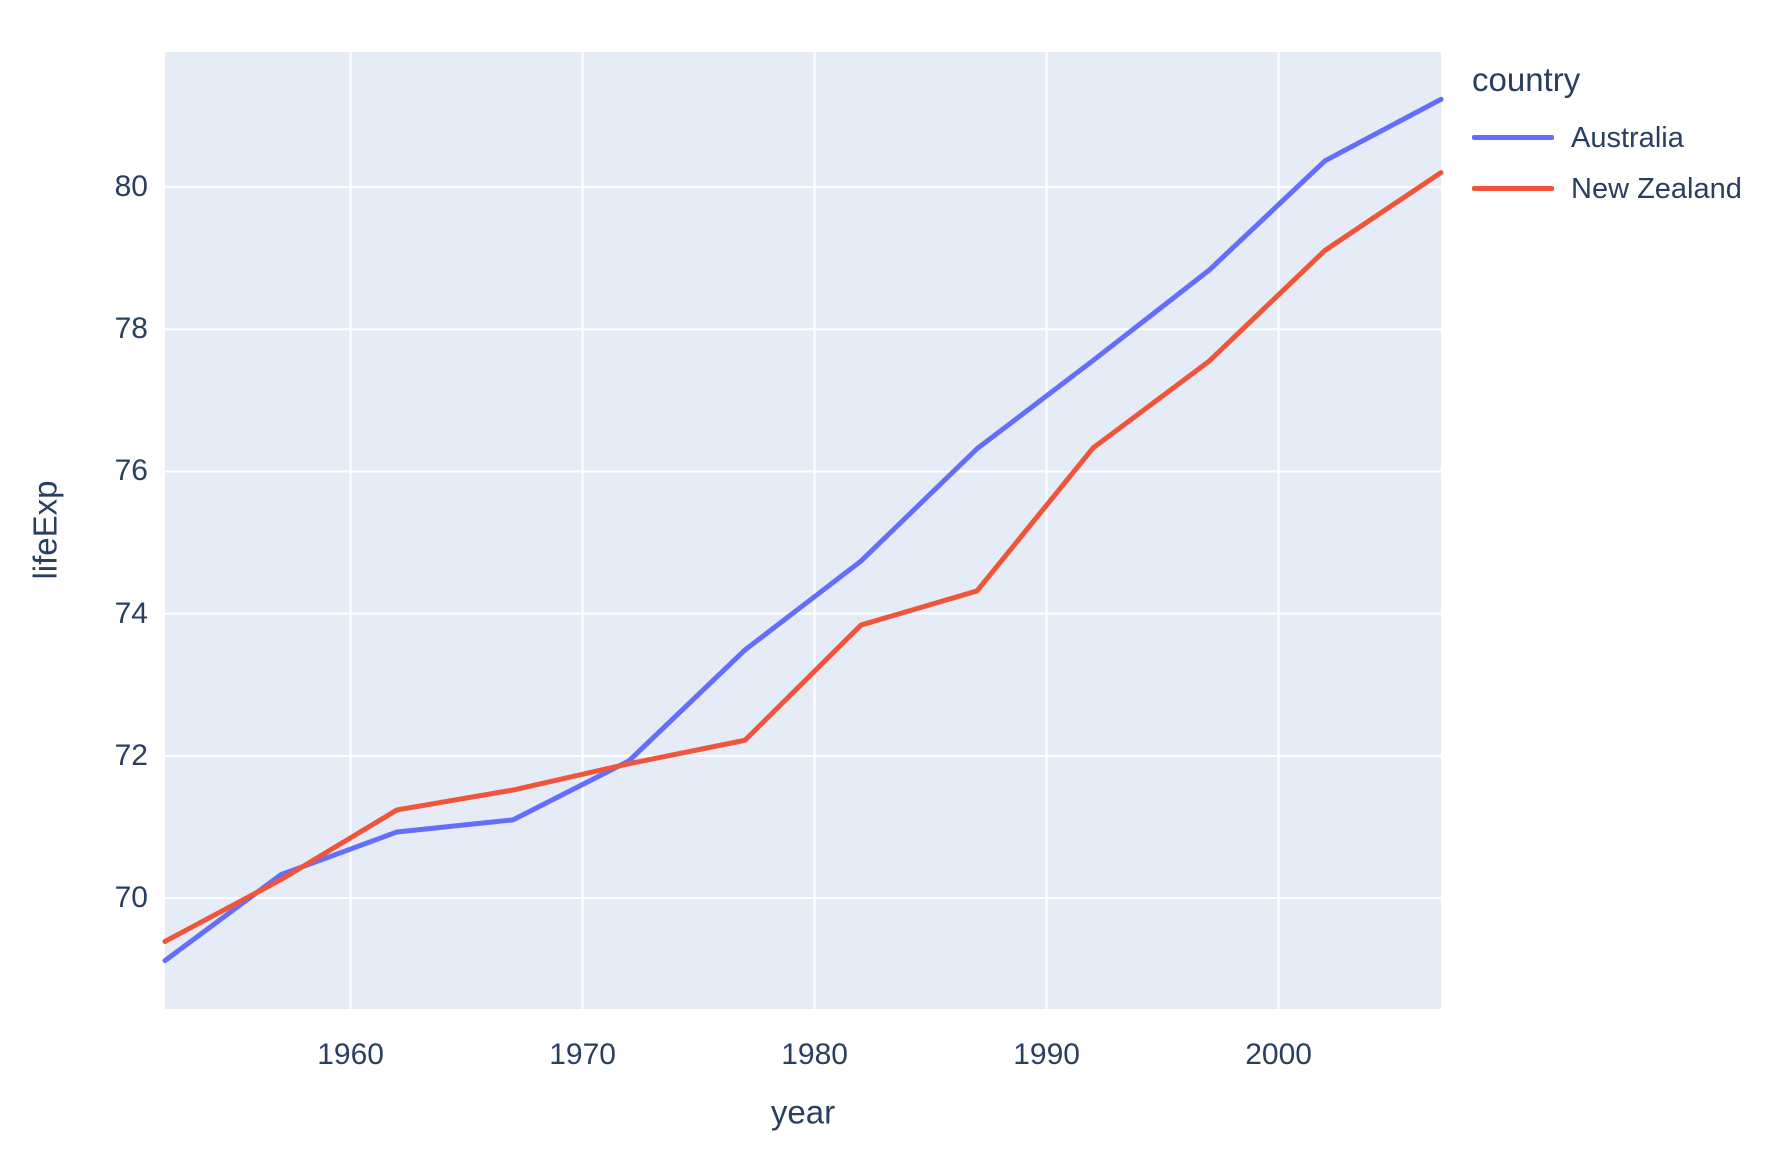  I want to click on legend-items: Australia New Zealand, so click(1607, 163).